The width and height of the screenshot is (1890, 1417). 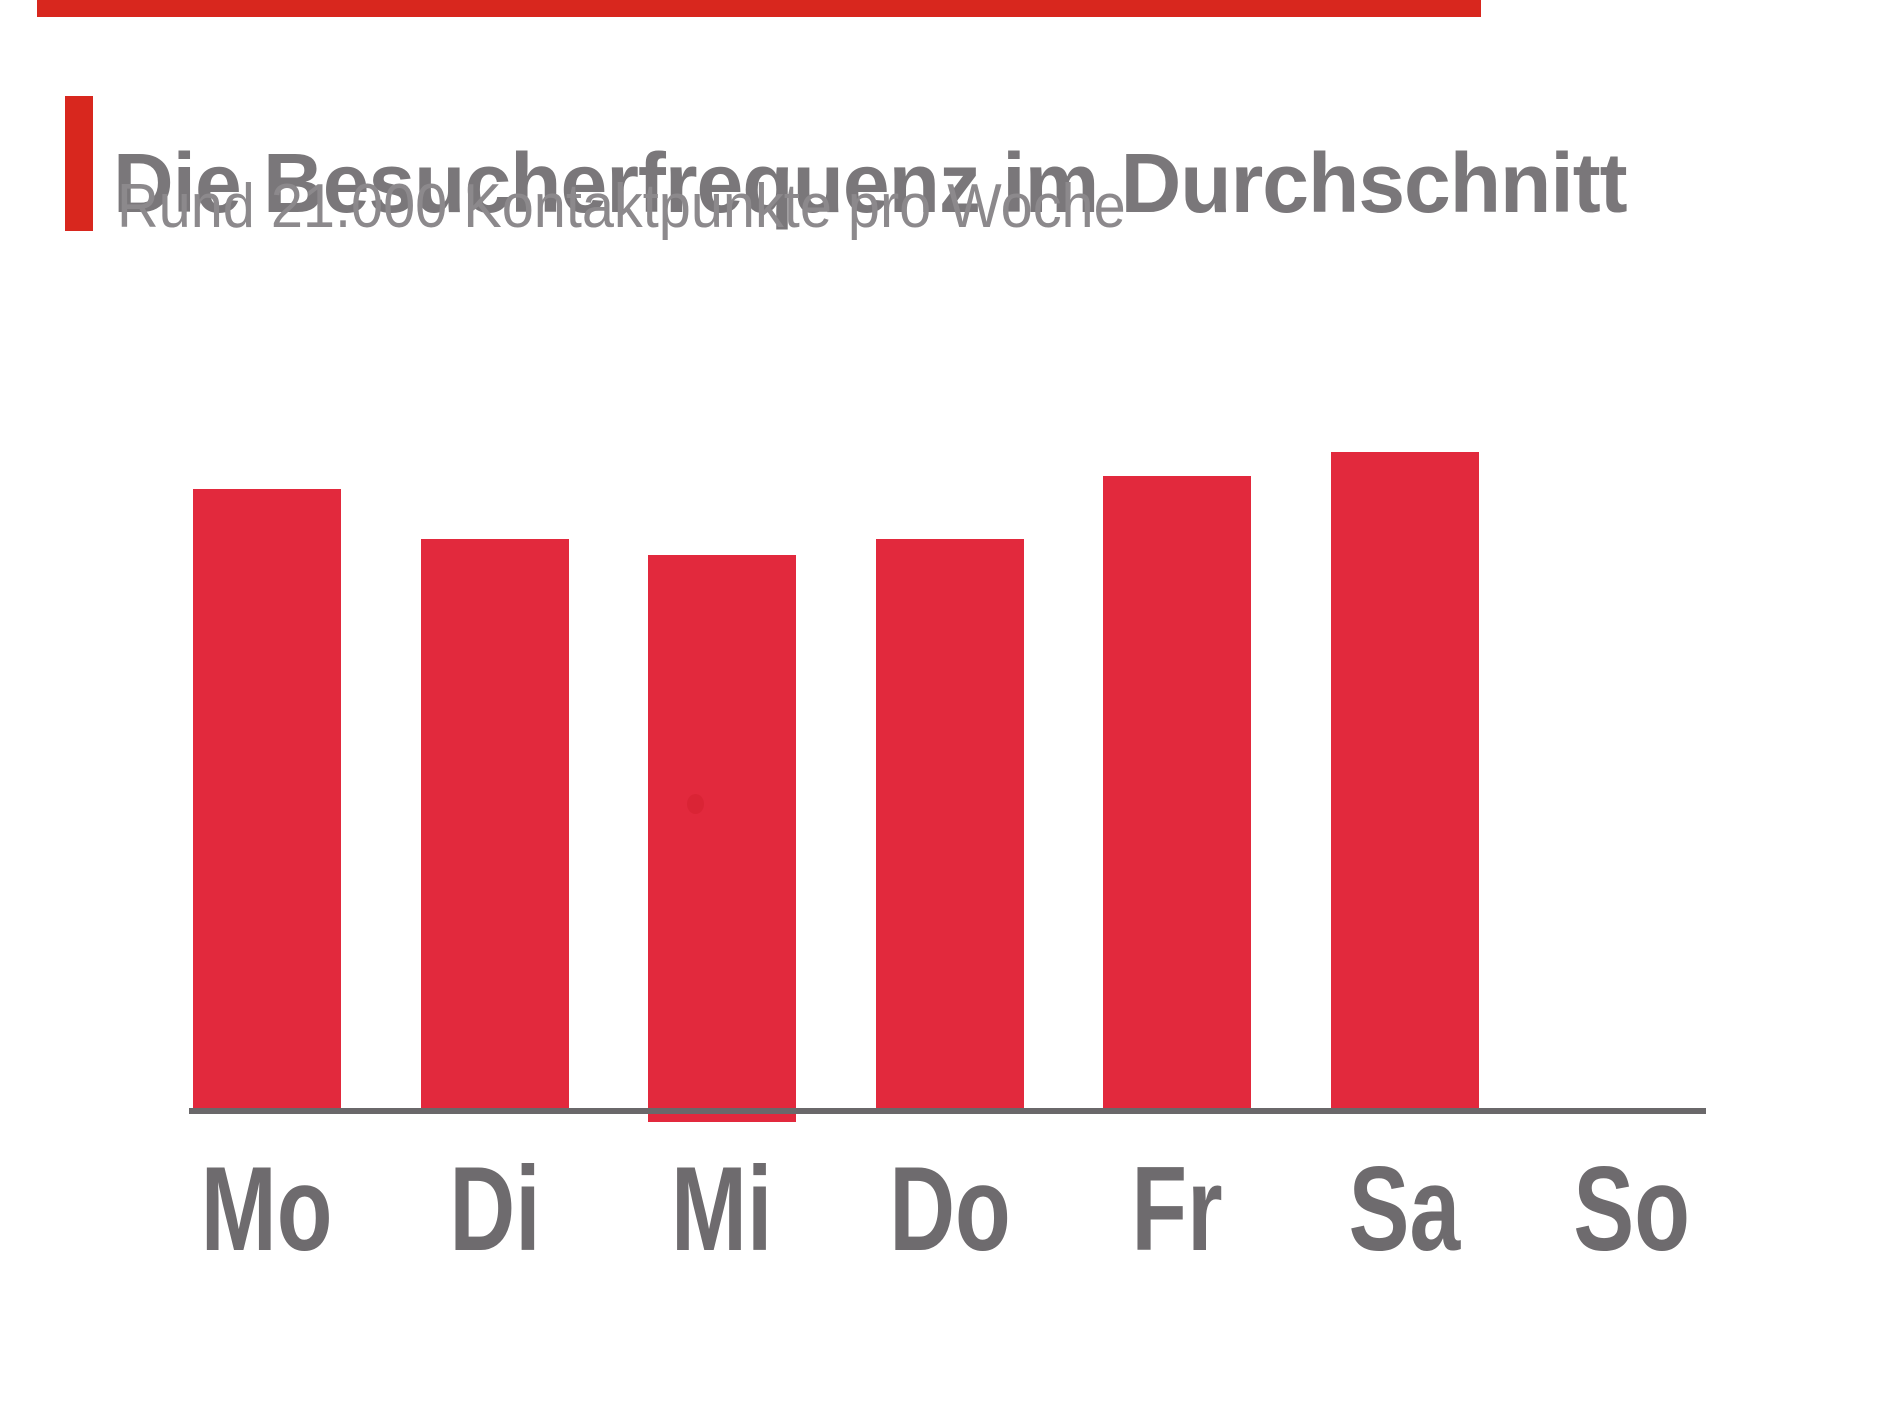 I want to click on x-axis-label-text: Mo, so click(x=267, y=1209).